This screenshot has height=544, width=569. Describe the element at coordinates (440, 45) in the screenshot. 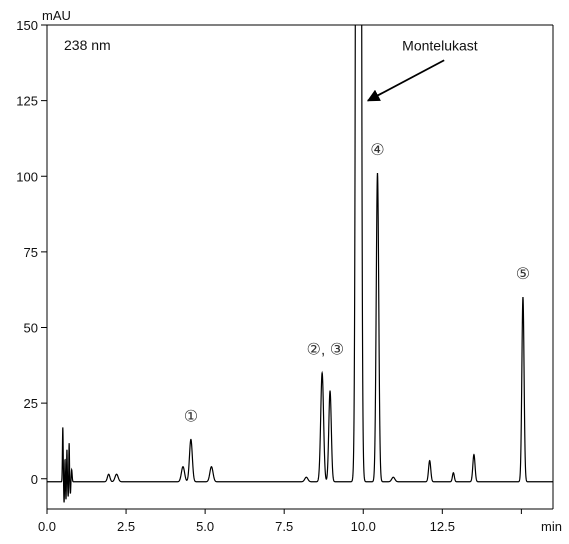

I see `montelukast-label: Montelukast` at that location.